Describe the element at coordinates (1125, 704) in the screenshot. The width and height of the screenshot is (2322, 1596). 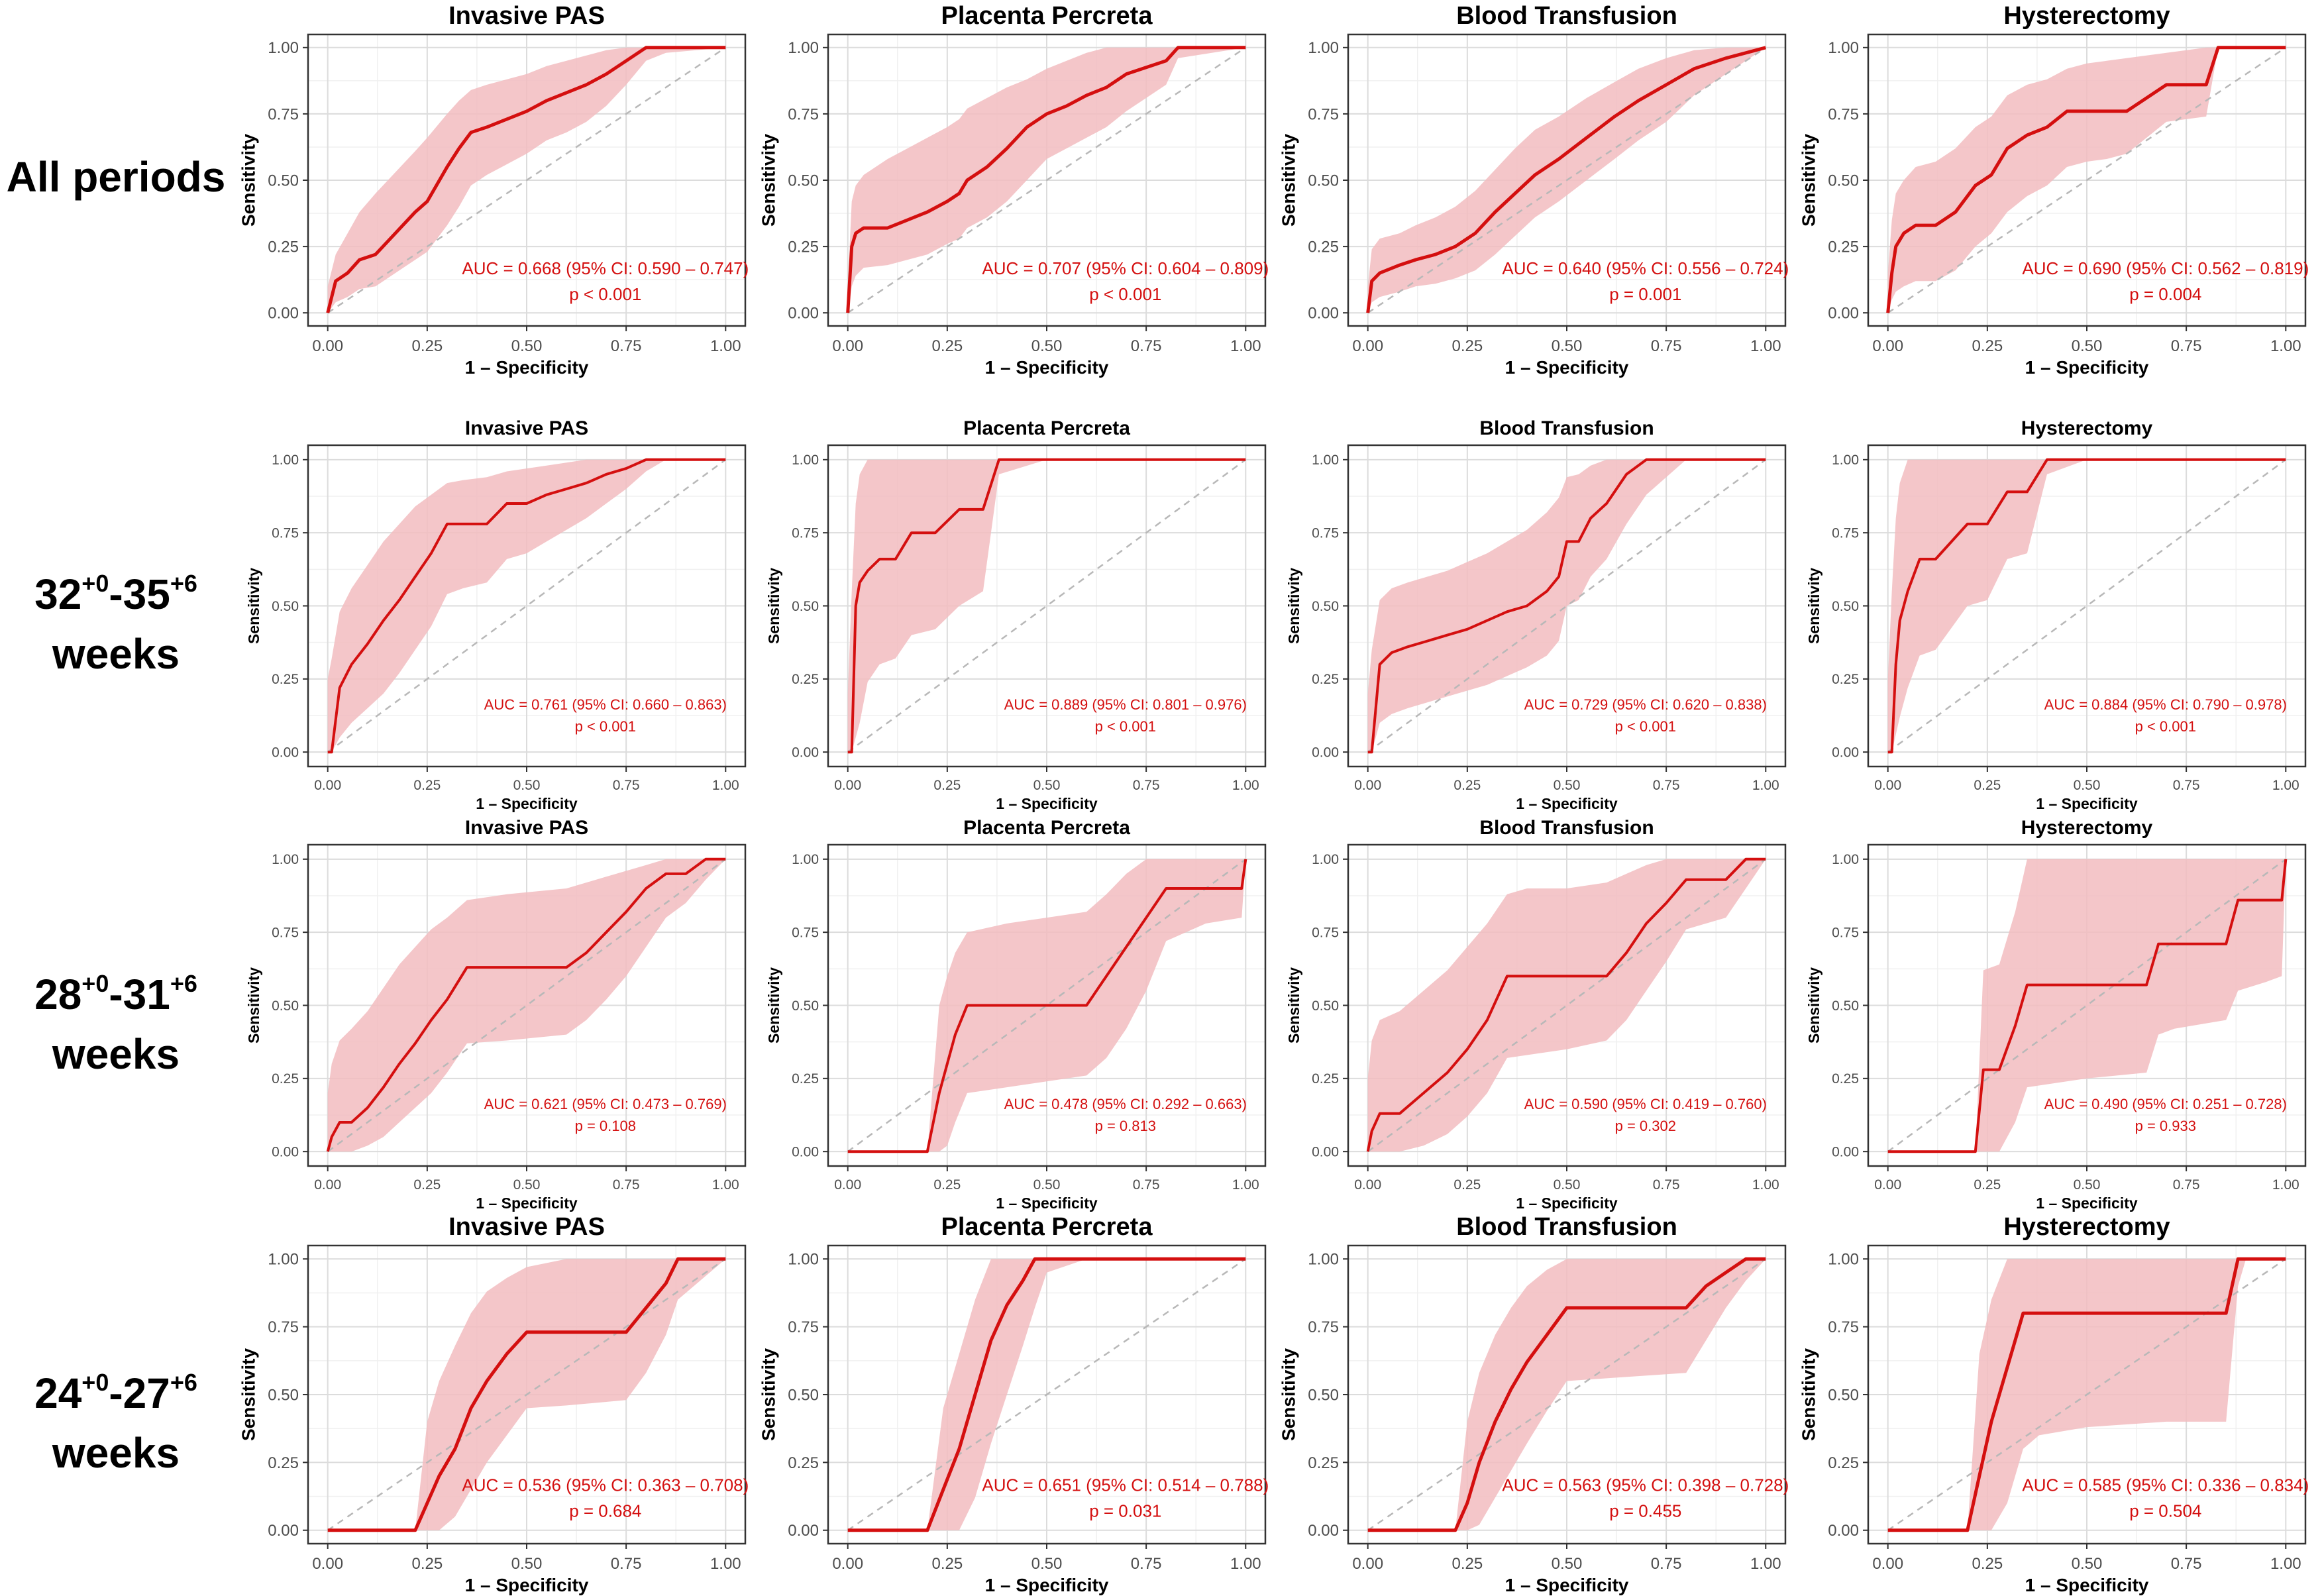
I see `auc-annotation: AUC = 0.889 (95% CI: 0.801 – 0.976)` at that location.